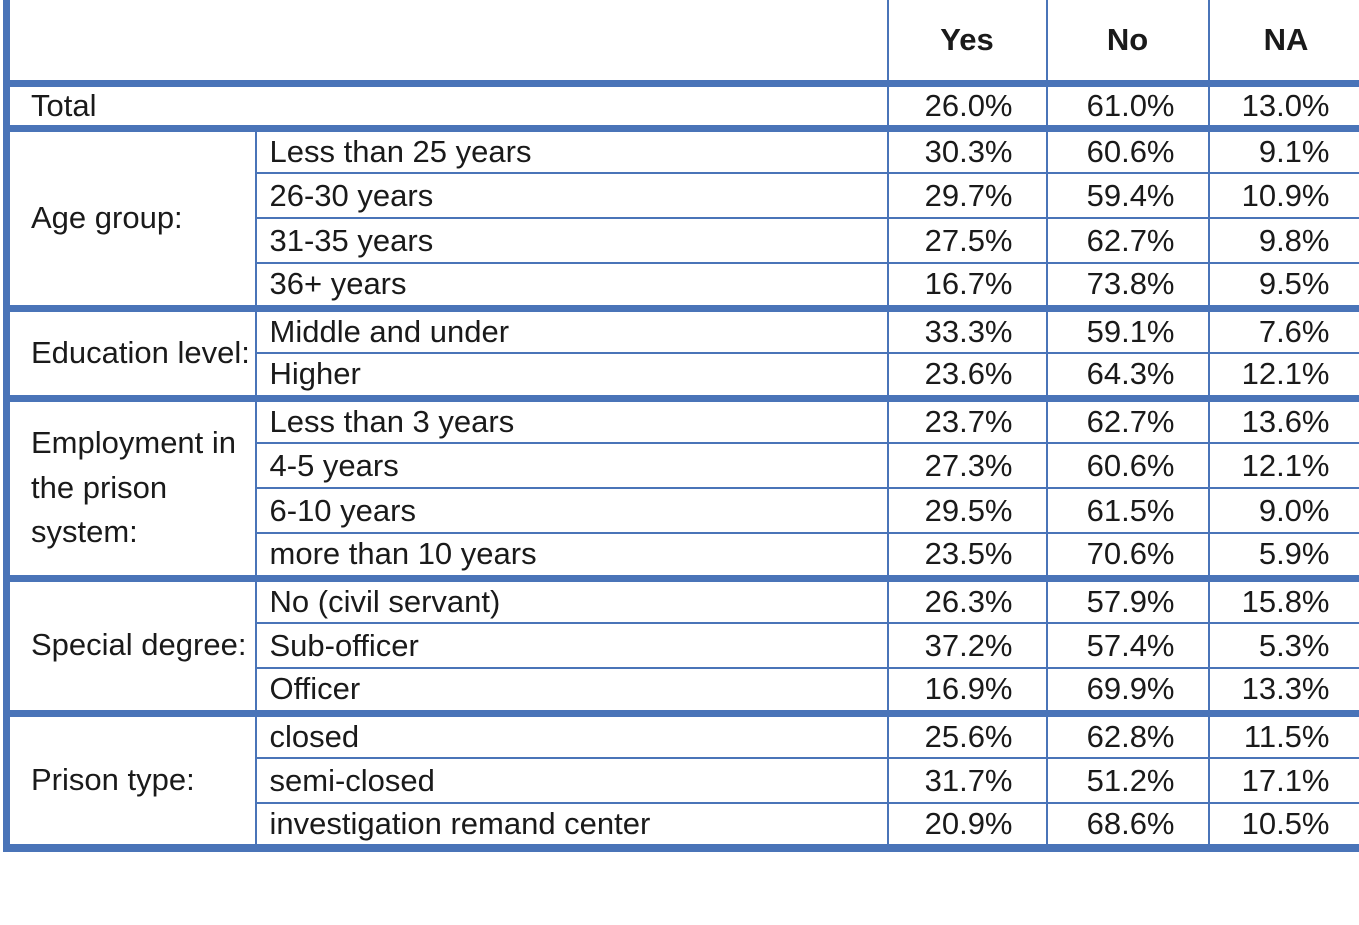 This screenshot has height=925, width=1359. What do you see at coordinates (1127, 107) in the screenshot?
I see `total-no-value: 61.0%` at bounding box center [1127, 107].